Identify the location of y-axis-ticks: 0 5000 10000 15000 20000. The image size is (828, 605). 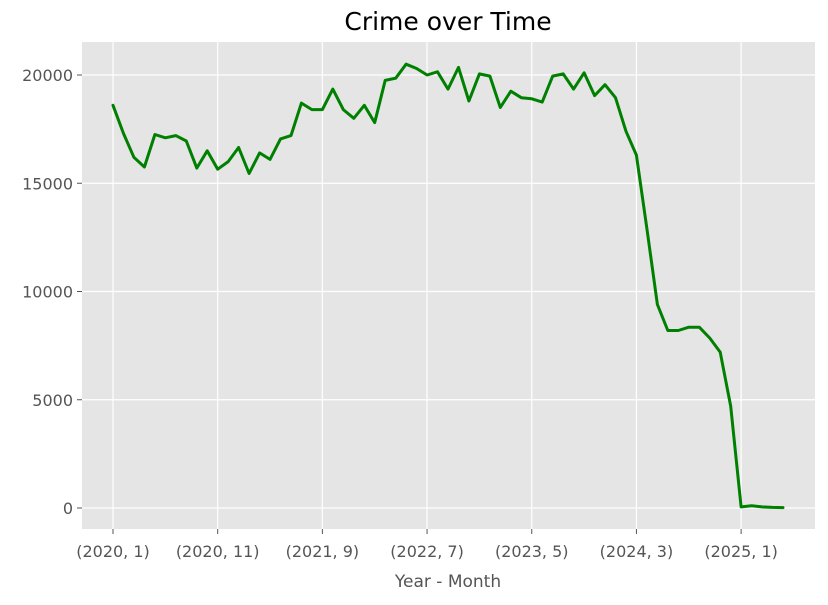
(52, 292).